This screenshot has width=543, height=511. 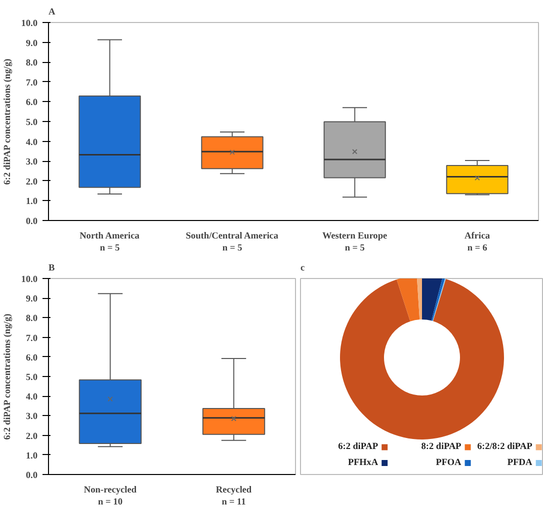 I want to click on x-tick-label: North America n = 5, so click(x=110, y=243).